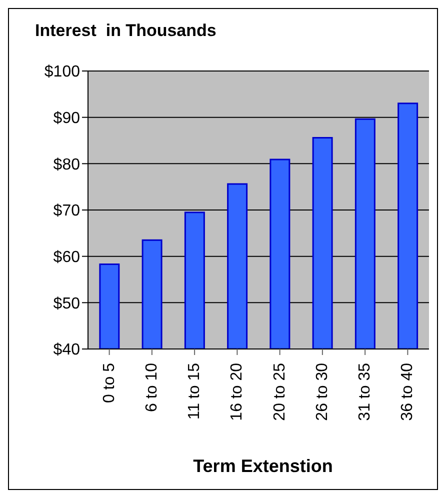 This screenshot has height=498, width=446. Describe the element at coordinates (263, 466) in the screenshot. I see `x-axis-title: Term Extenstion` at that location.